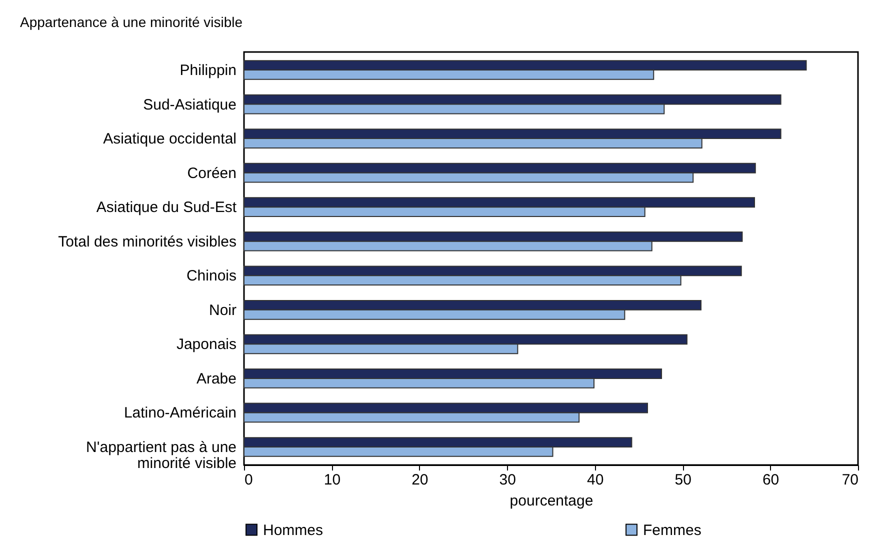 Image resolution: width=871 pixels, height=548 pixels. What do you see at coordinates (131, 22) in the screenshot?
I see `text: Appartenance à une minorité visible` at bounding box center [131, 22].